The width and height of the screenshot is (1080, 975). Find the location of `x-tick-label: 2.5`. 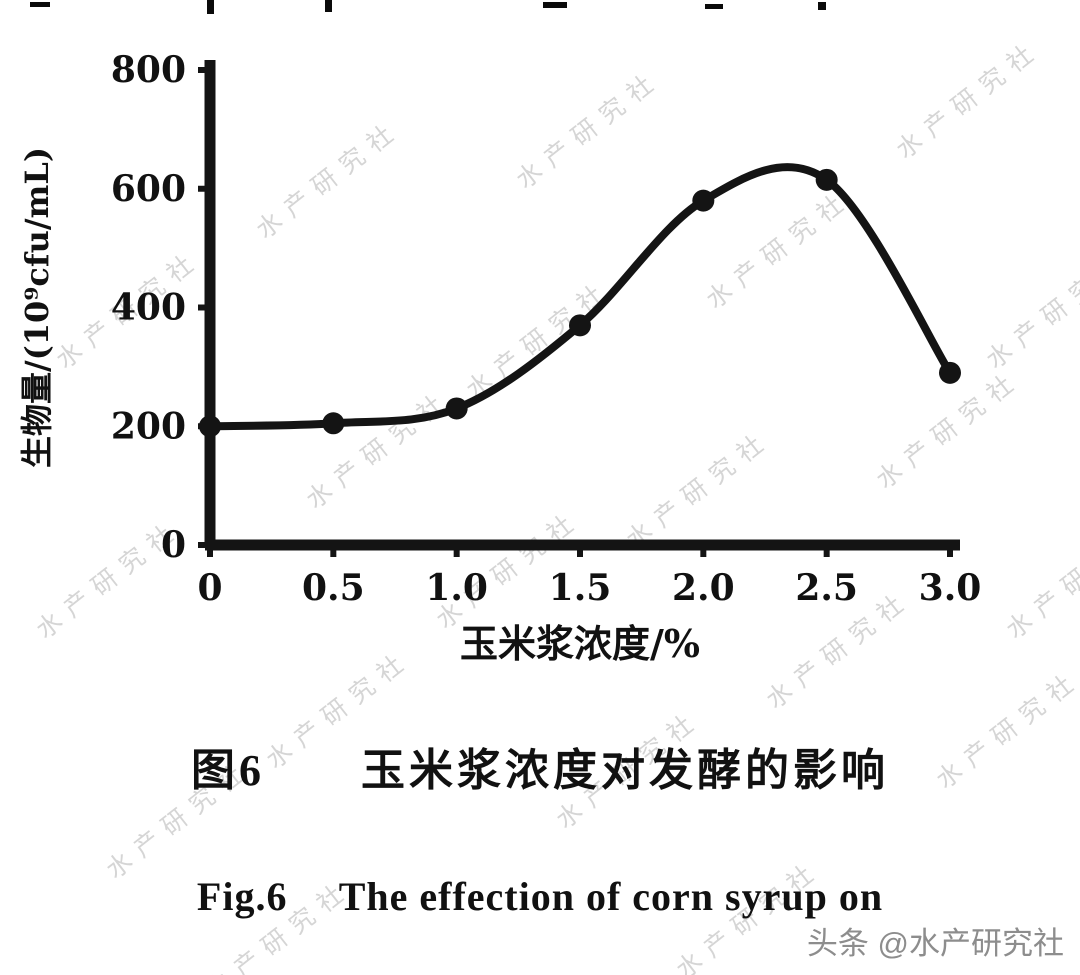

x-tick-label: 2.5 is located at coordinates (826, 588).